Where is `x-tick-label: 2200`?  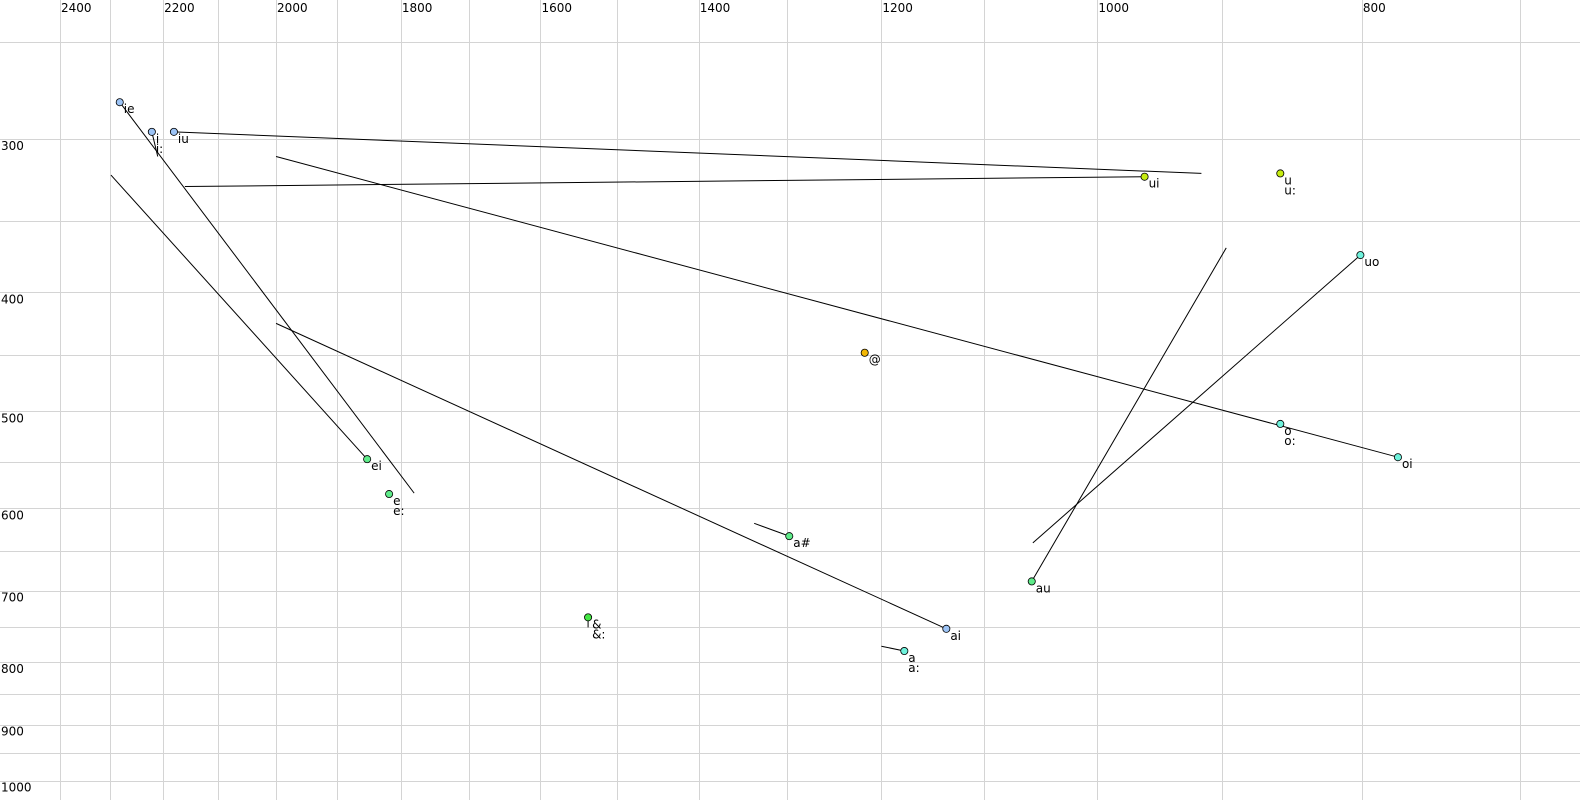 x-tick-label: 2200 is located at coordinates (179, 8).